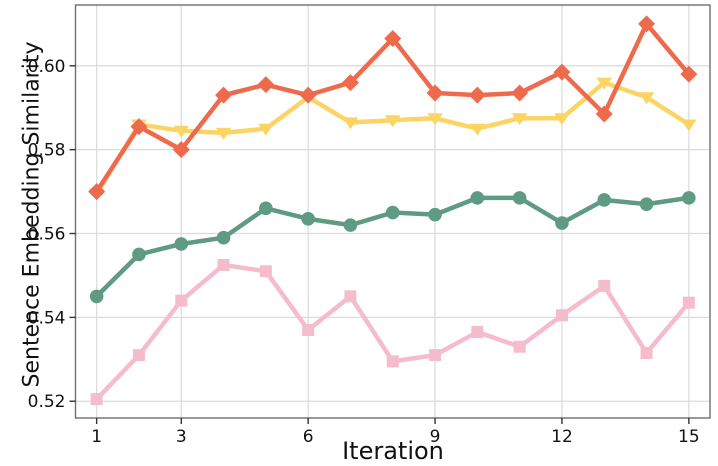 This screenshot has height=466, width=718. I want to click on x-tick-label: 3, so click(181, 437).